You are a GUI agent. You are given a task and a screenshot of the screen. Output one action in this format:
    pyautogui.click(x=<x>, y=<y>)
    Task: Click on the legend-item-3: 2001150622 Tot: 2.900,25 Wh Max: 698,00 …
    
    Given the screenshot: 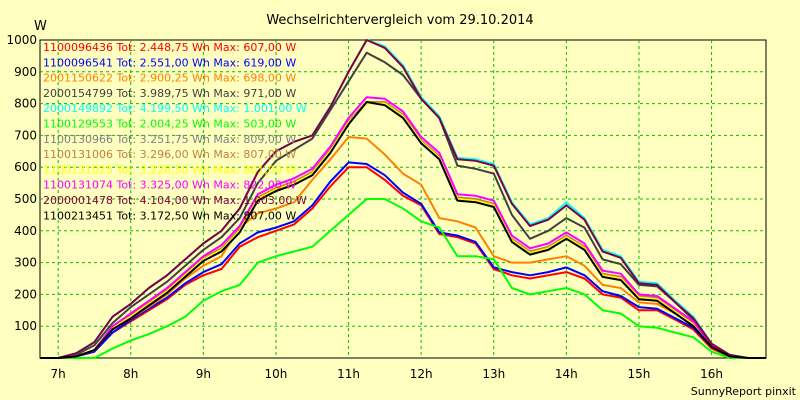 What is the action you would take?
    pyautogui.click(x=169, y=78)
    